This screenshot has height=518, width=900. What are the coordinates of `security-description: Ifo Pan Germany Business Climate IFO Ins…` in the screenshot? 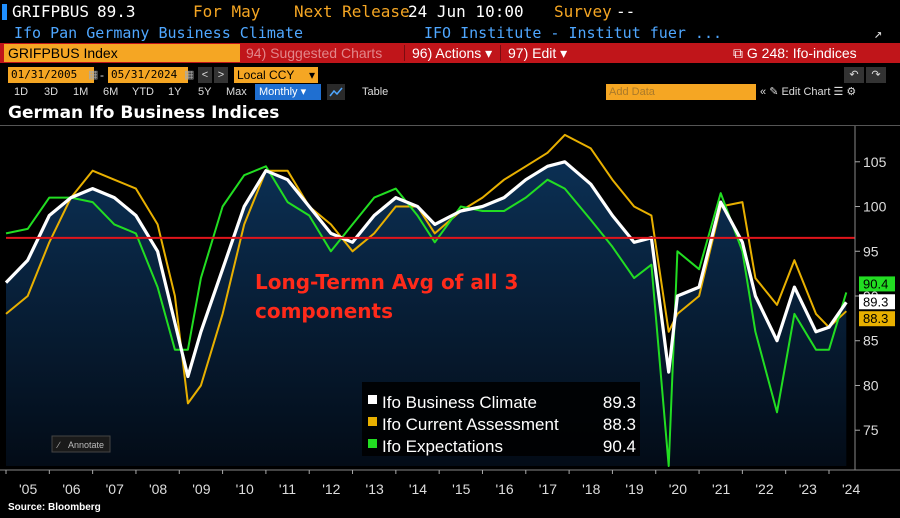 It's located at (450, 33).